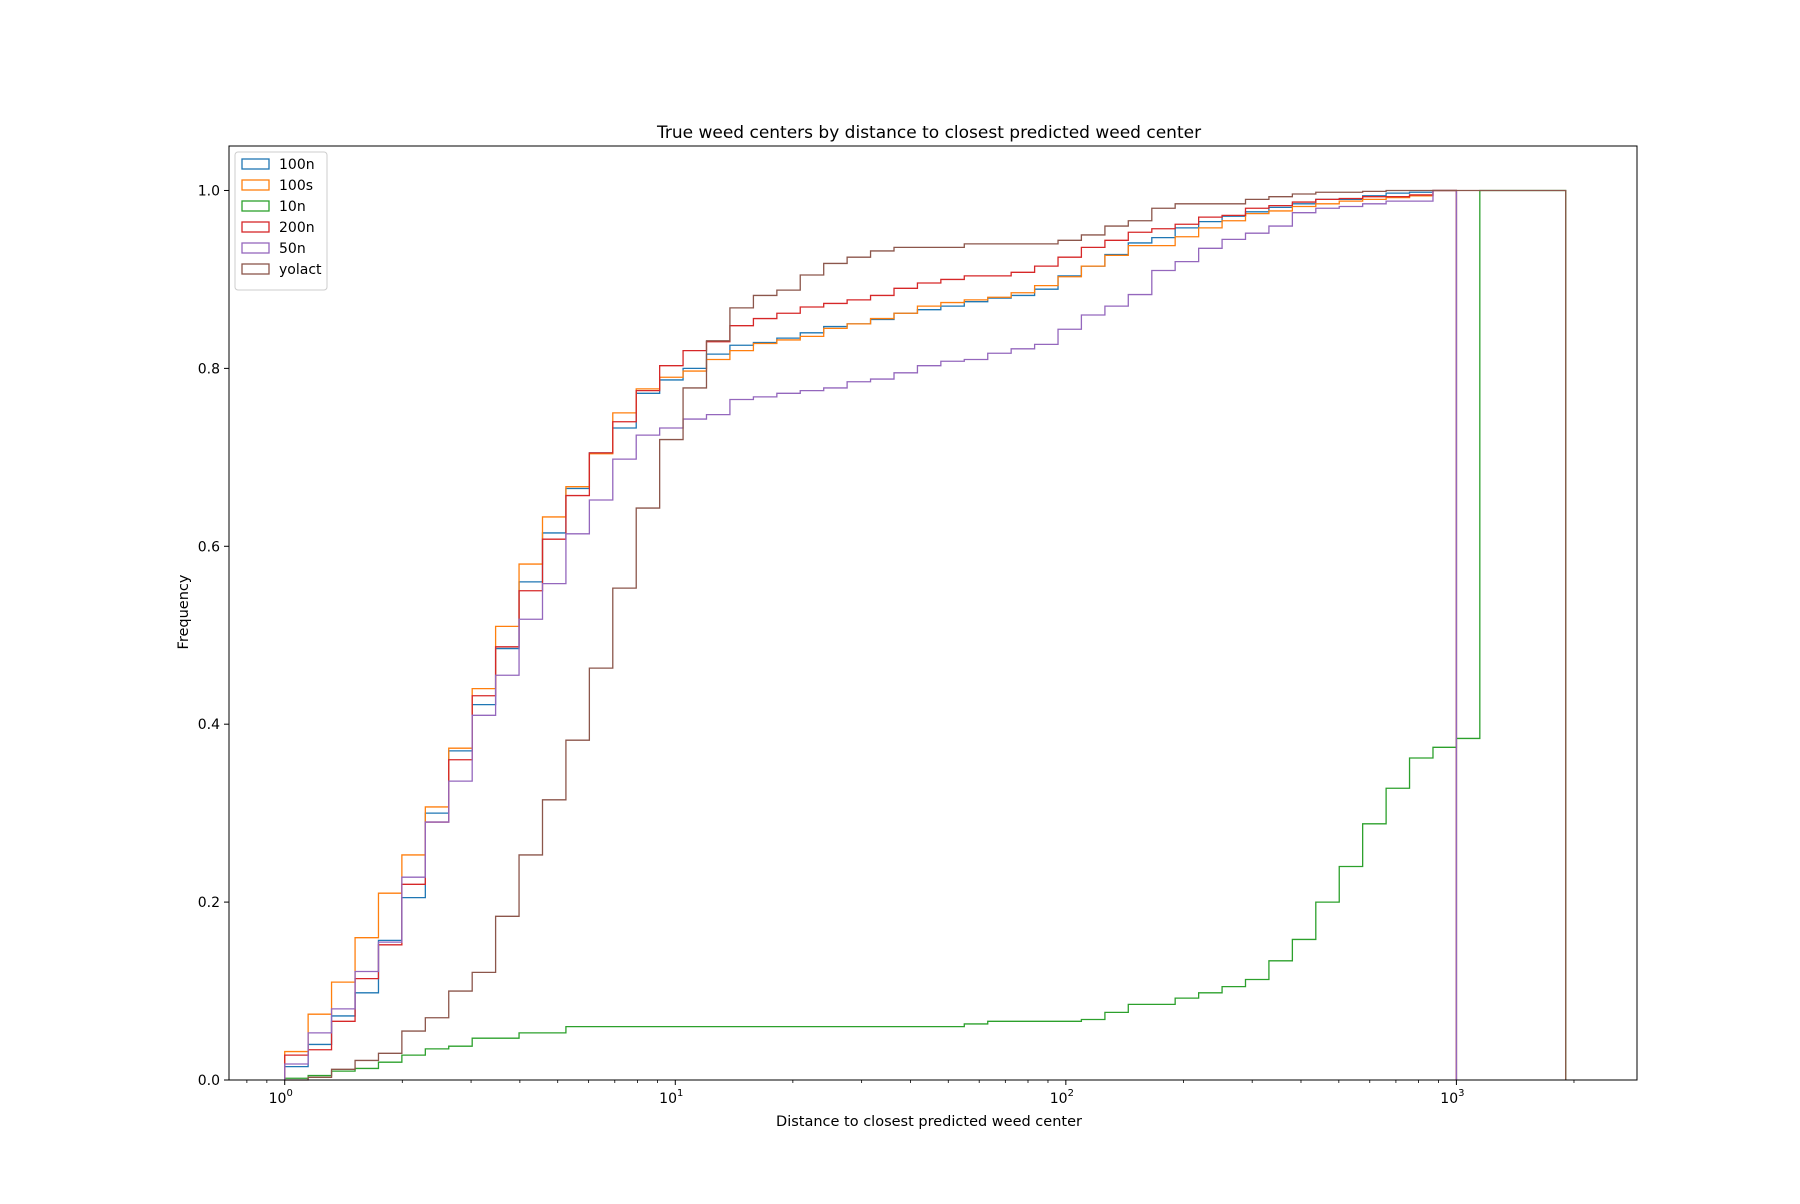  Describe the element at coordinates (255, 269) in the screenshot. I see `legend-swatch-yolact` at that location.